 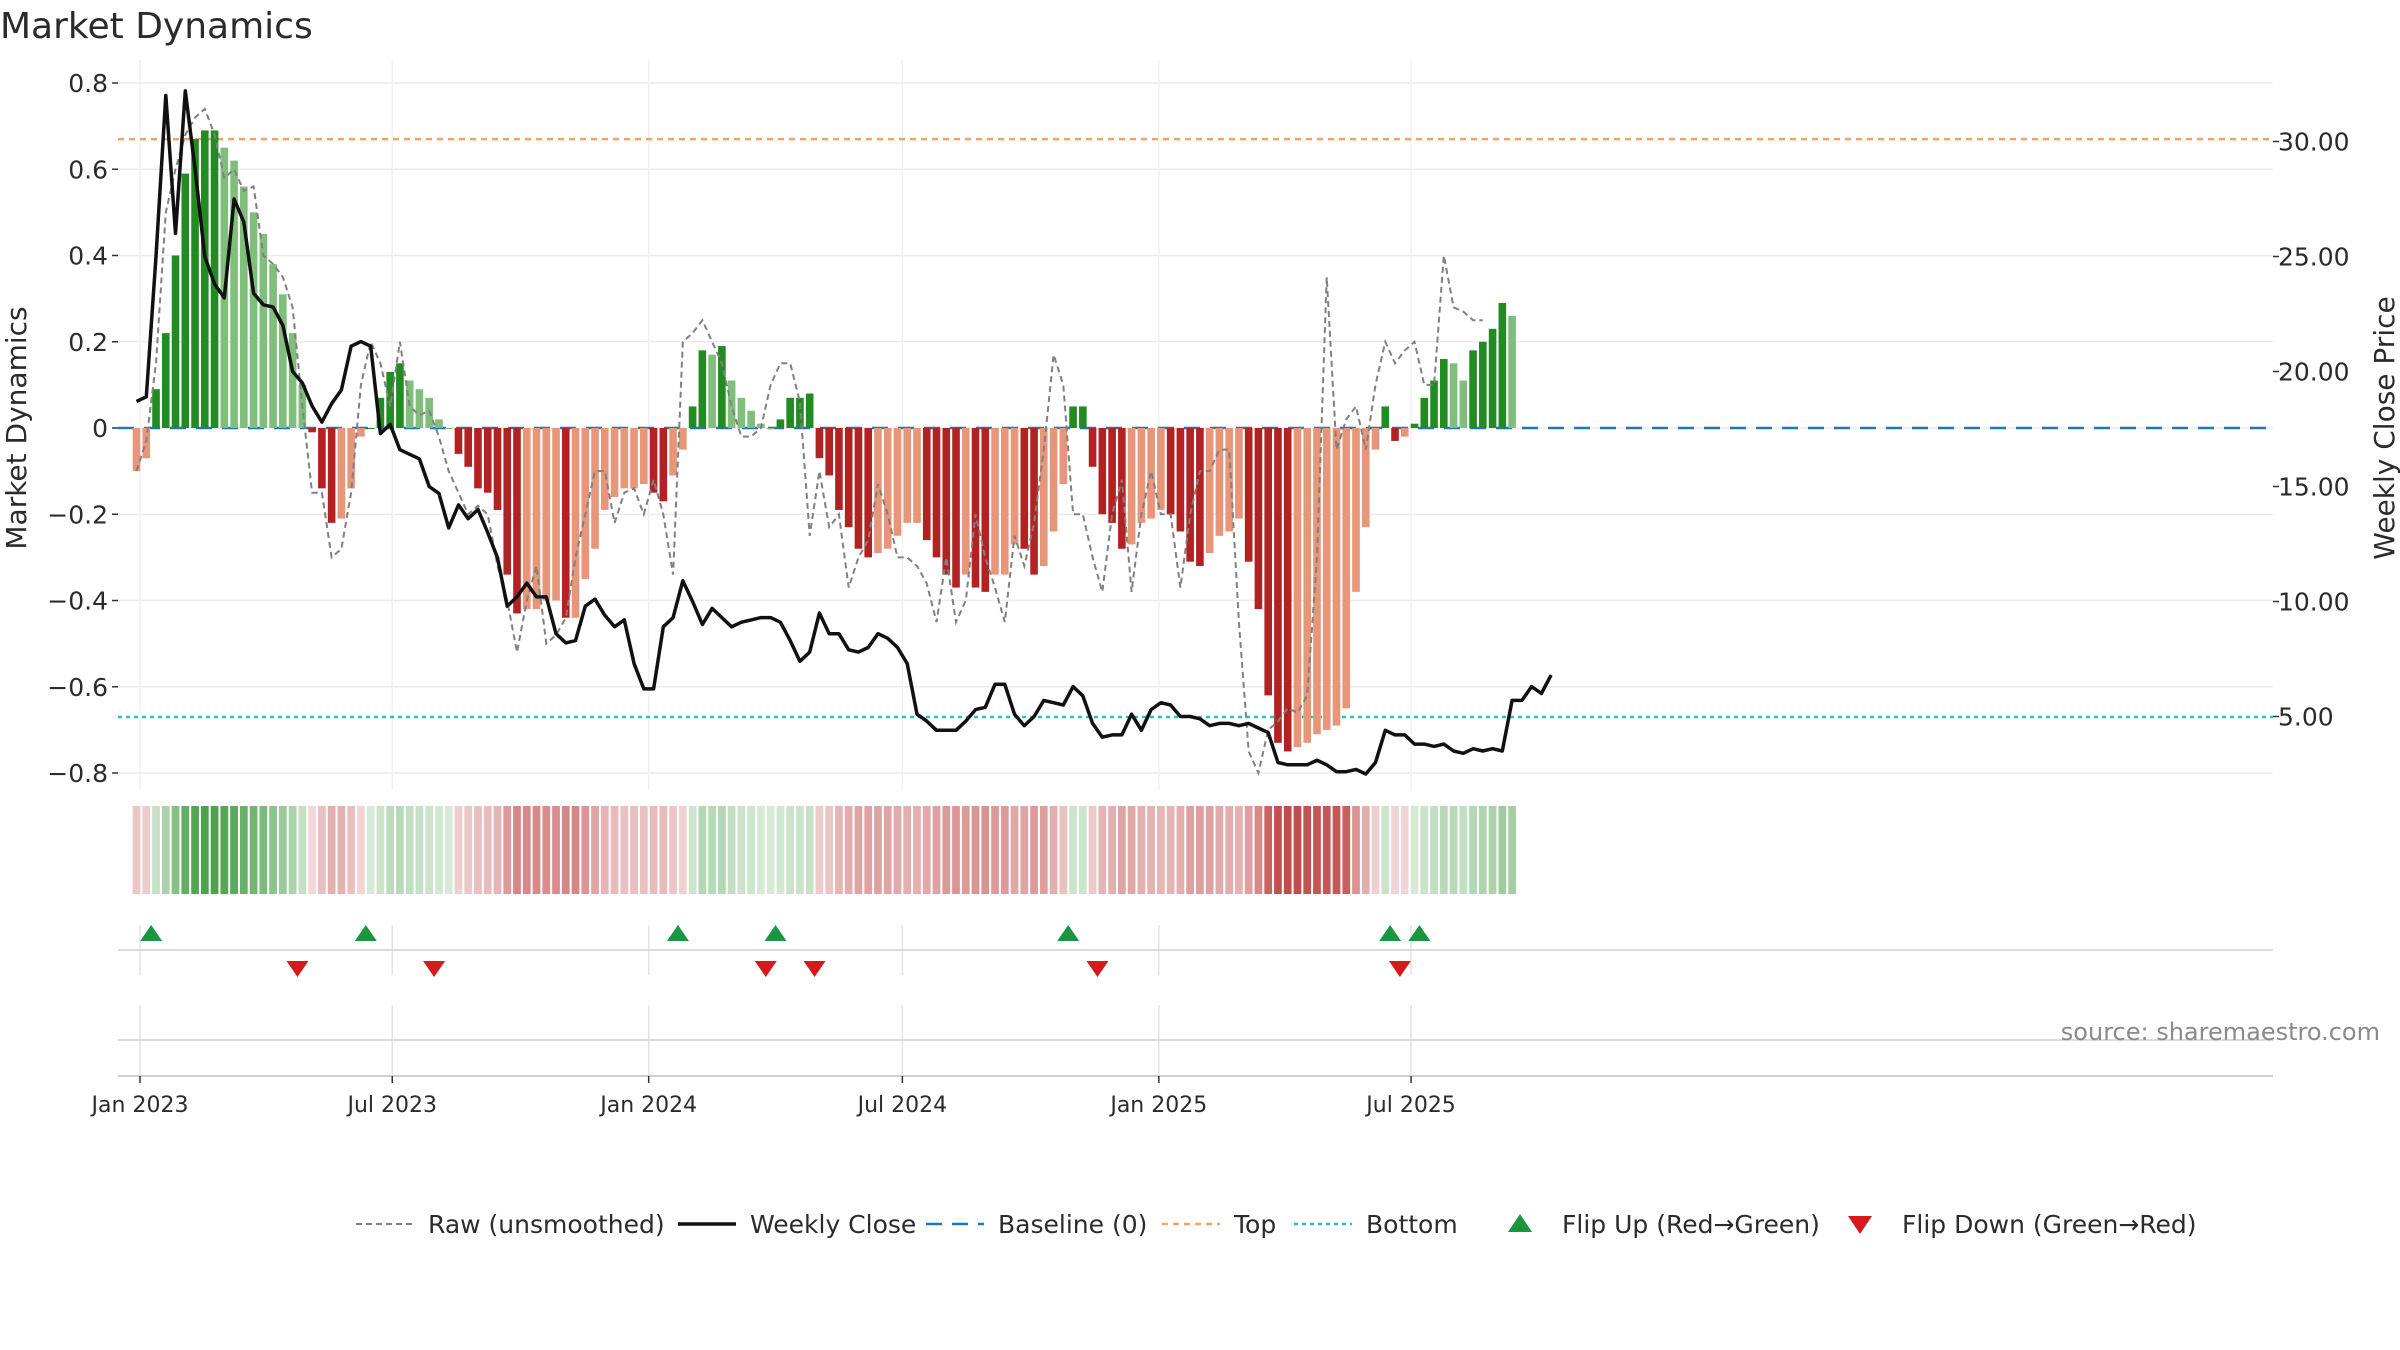 What do you see at coordinates (2022, 1224) in the screenshot?
I see `legend-item-flipdown: Flip Down (Green→Red)` at bounding box center [2022, 1224].